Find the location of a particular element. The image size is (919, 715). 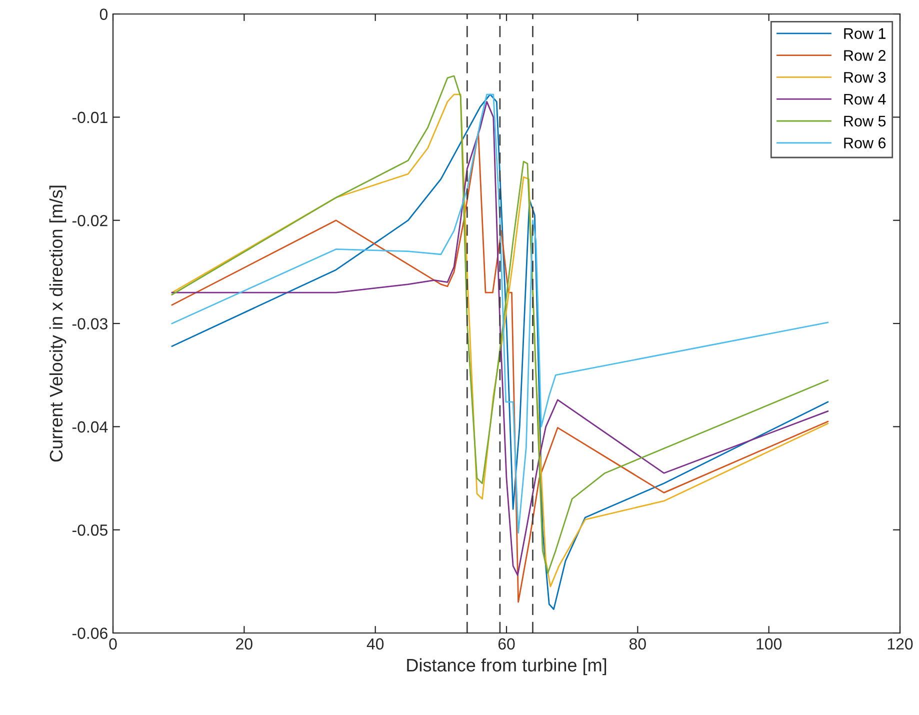

x-tick-label: 0 is located at coordinates (113, 644).